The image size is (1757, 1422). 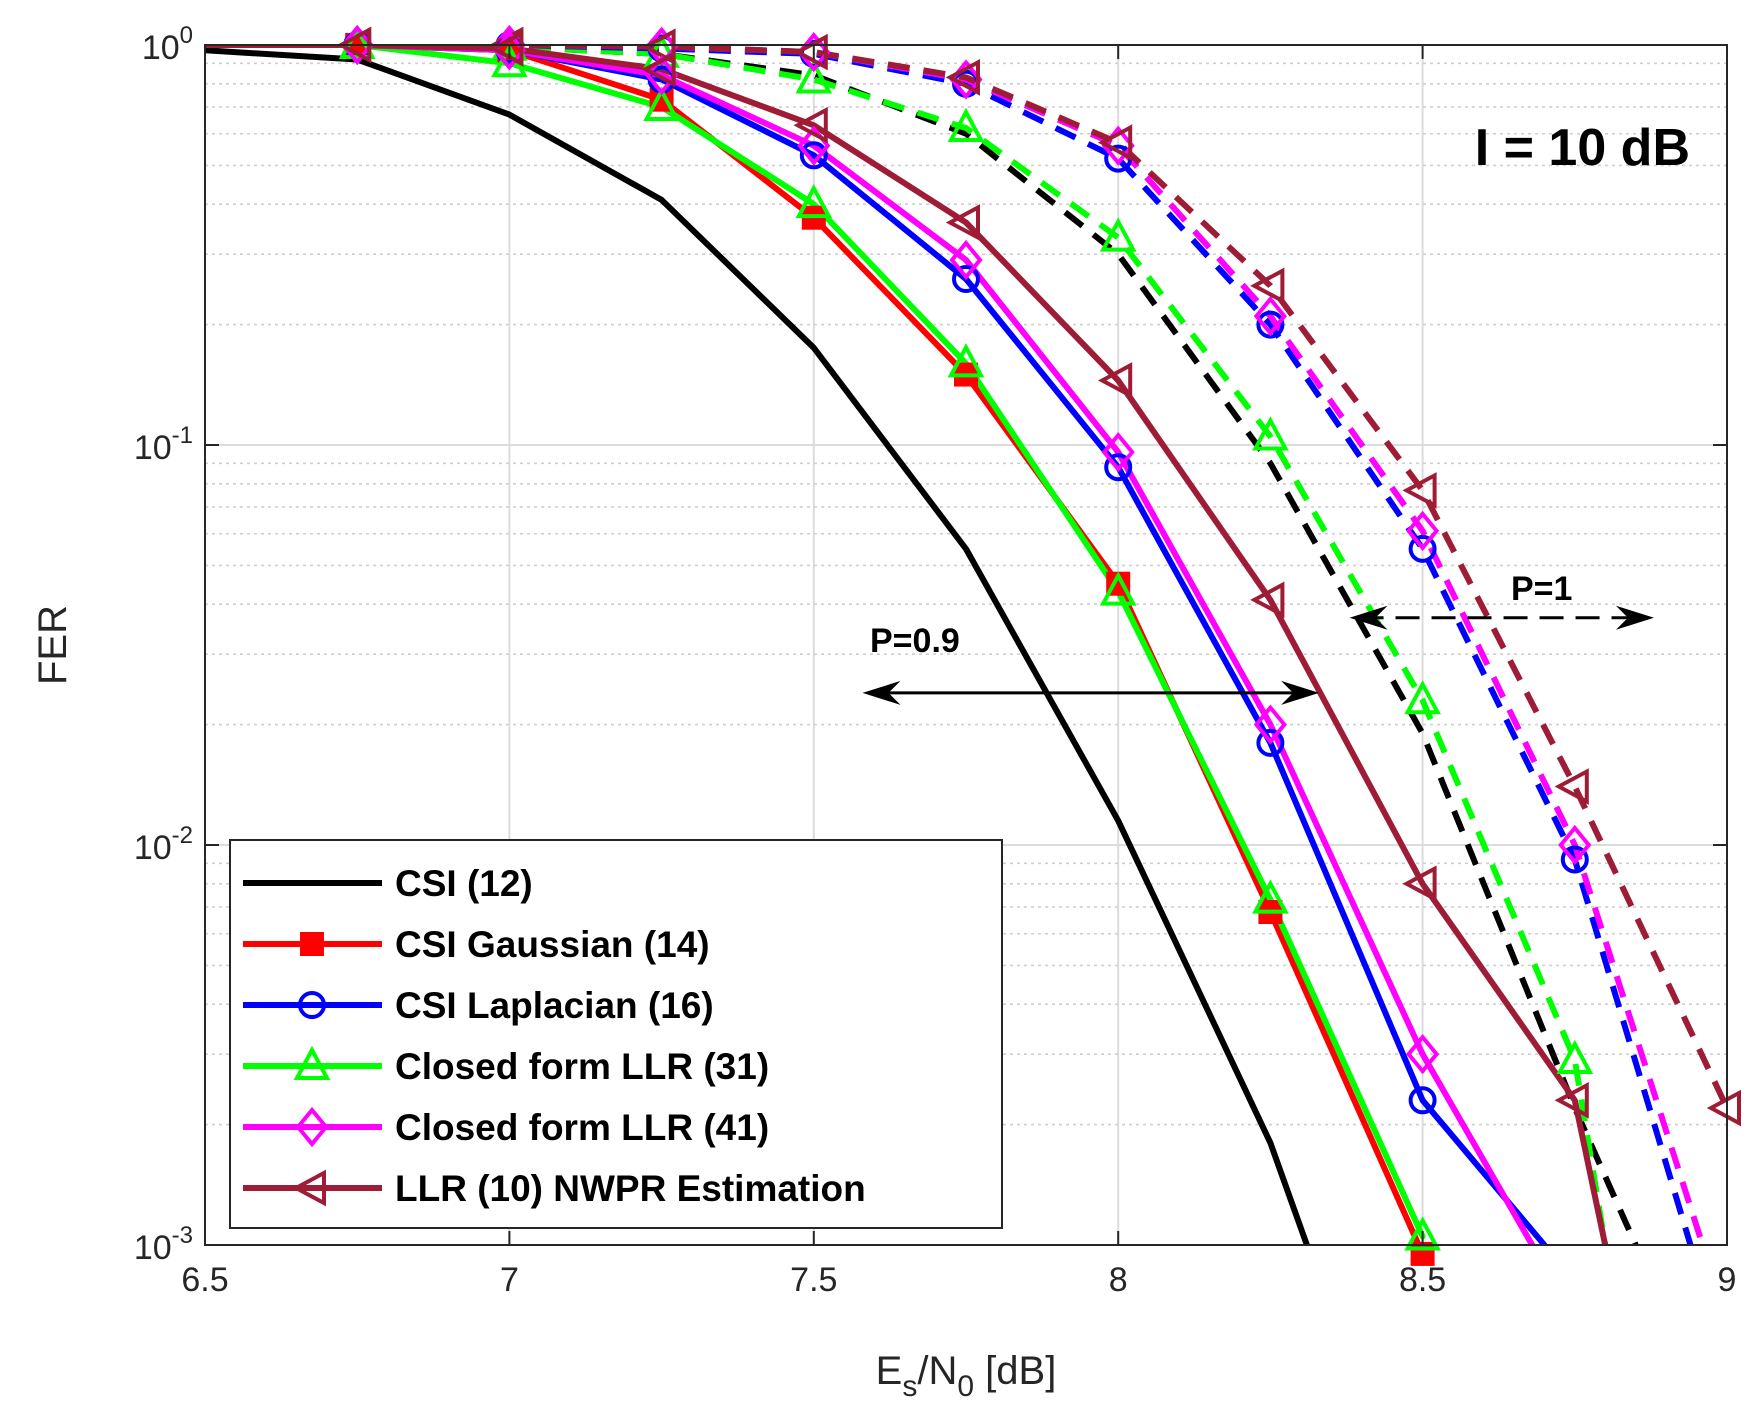 I want to click on p1-annotation: P=1, so click(x=1541, y=589).